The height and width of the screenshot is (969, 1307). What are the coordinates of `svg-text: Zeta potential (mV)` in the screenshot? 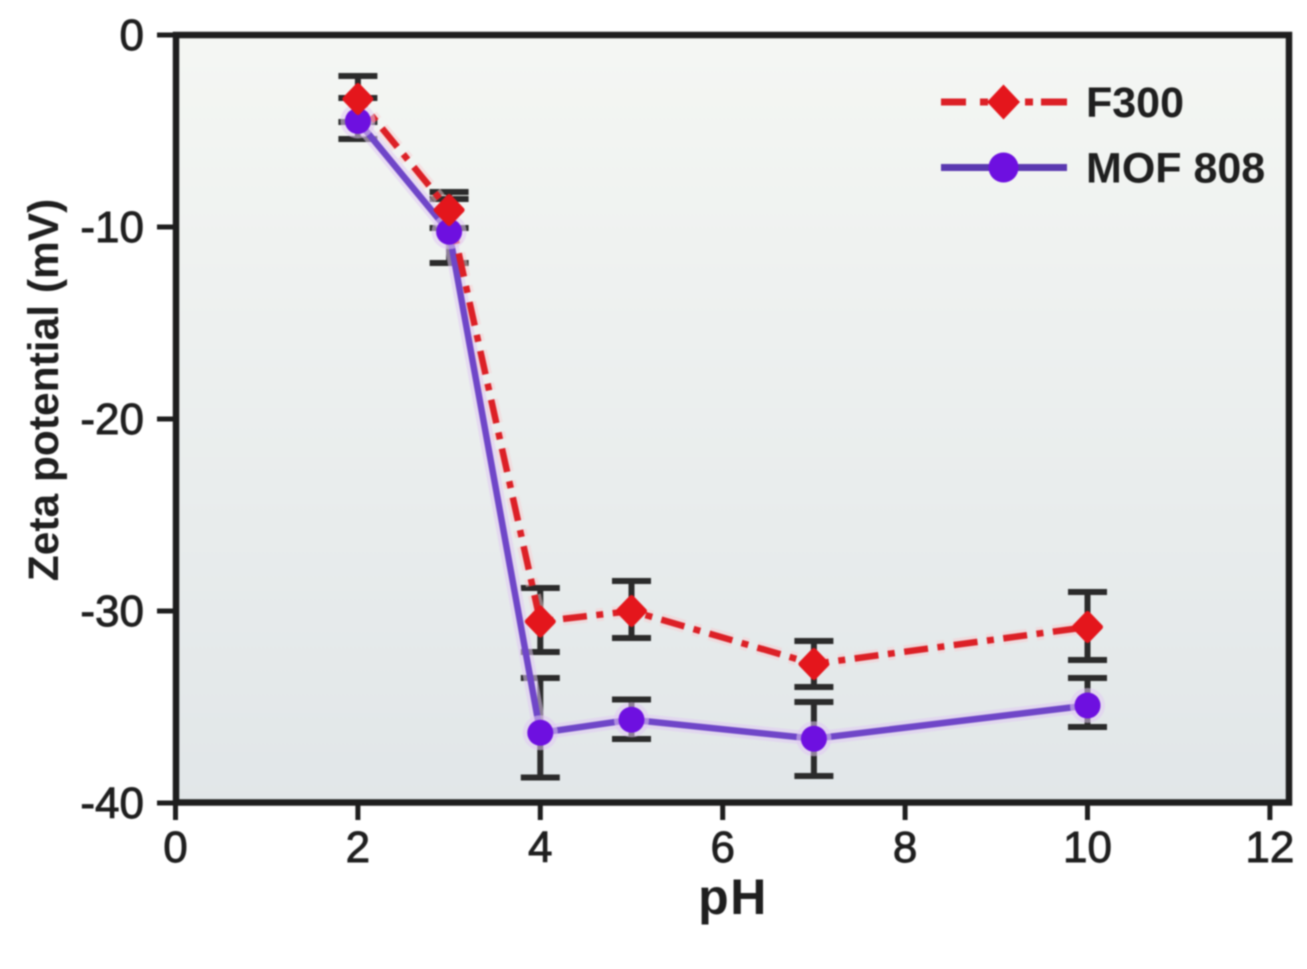 It's located at (44, 390).